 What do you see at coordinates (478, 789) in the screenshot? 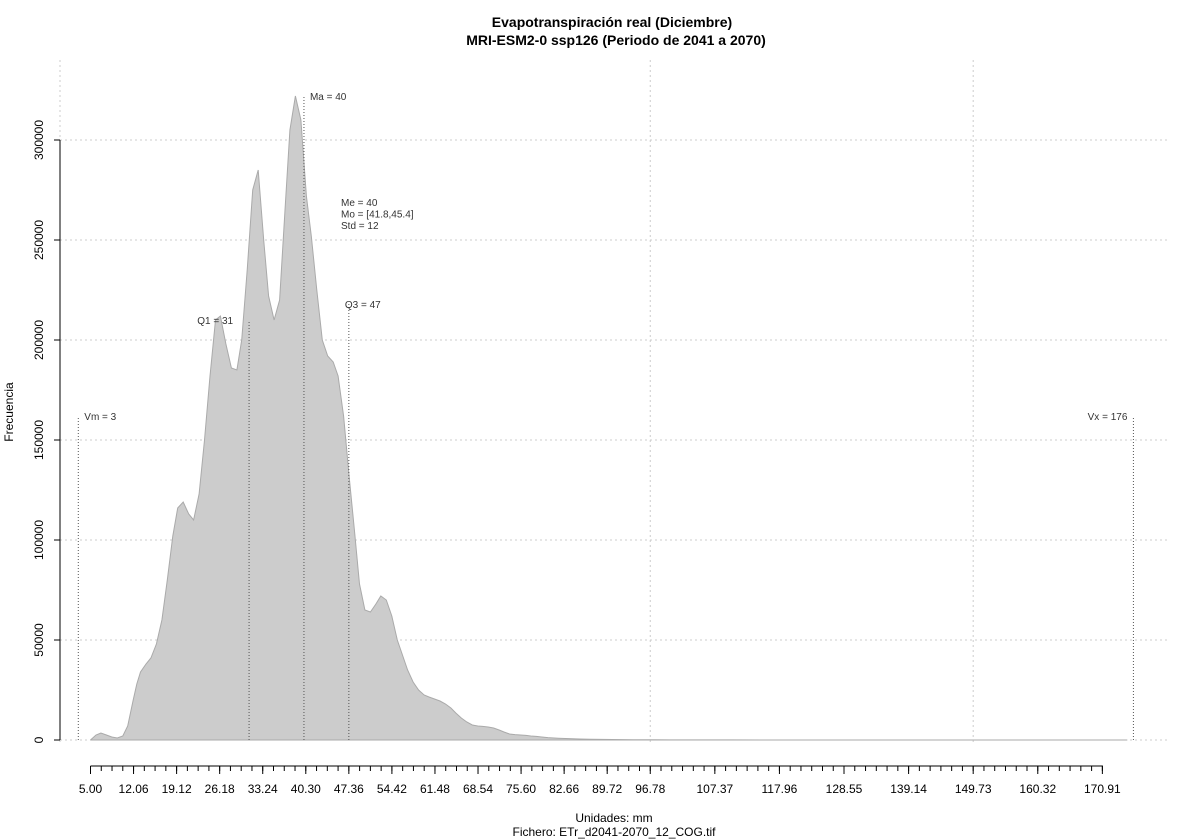
I see `x-tick-label: 68.54` at bounding box center [478, 789].